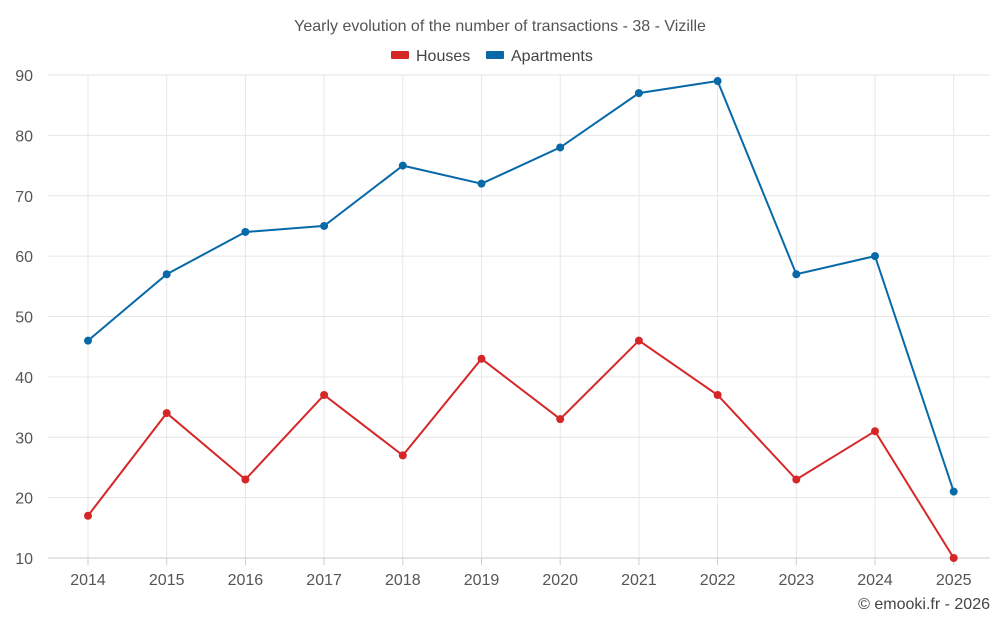 The width and height of the screenshot is (1000, 625). What do you see at coordinates (88, 580) in the screenshot?
I see `x-tick-label-2014: 2014` at bounding box center [88, 580].